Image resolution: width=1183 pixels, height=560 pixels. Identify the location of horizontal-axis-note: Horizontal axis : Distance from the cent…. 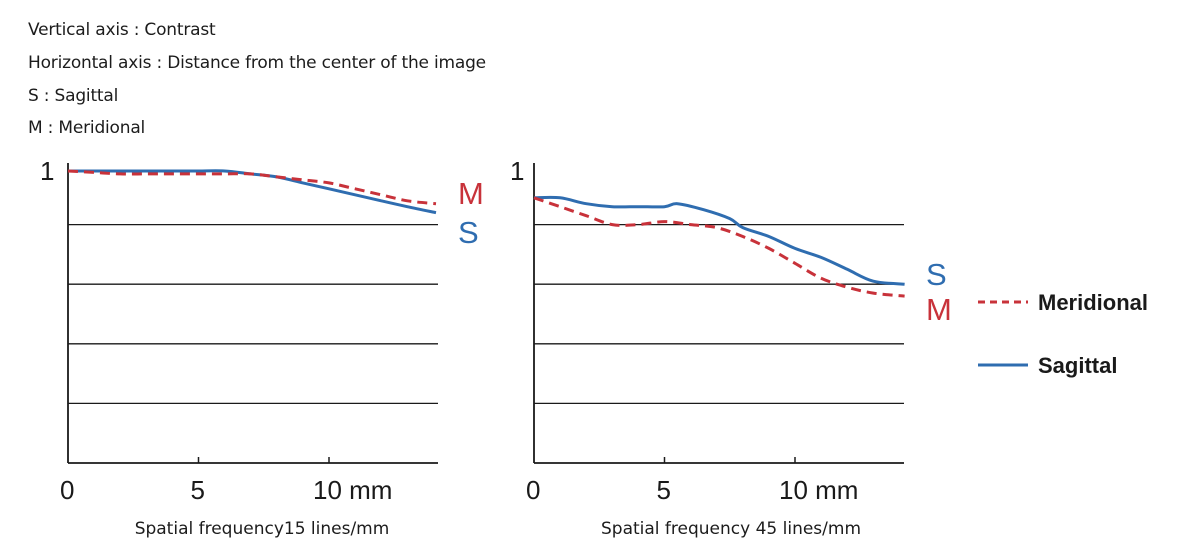
(257, 62).